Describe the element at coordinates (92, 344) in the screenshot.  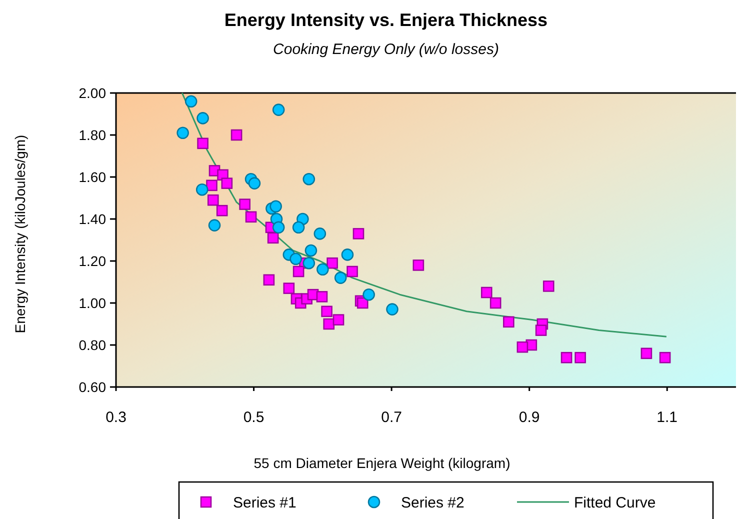
I see `y-tick-label: 0.80` at that location.